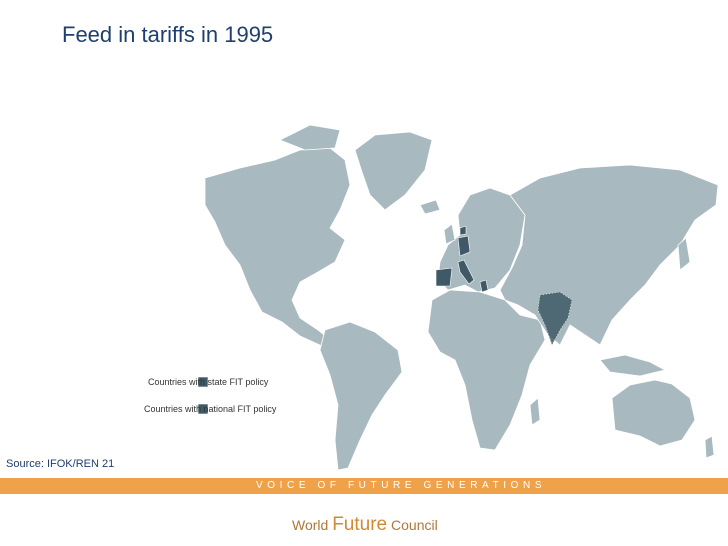 The image size is (728, 546). What do you see at coordinates (310, 525) in the screenshot?
I see `logo-word: World` at bounding box center [310, 525].